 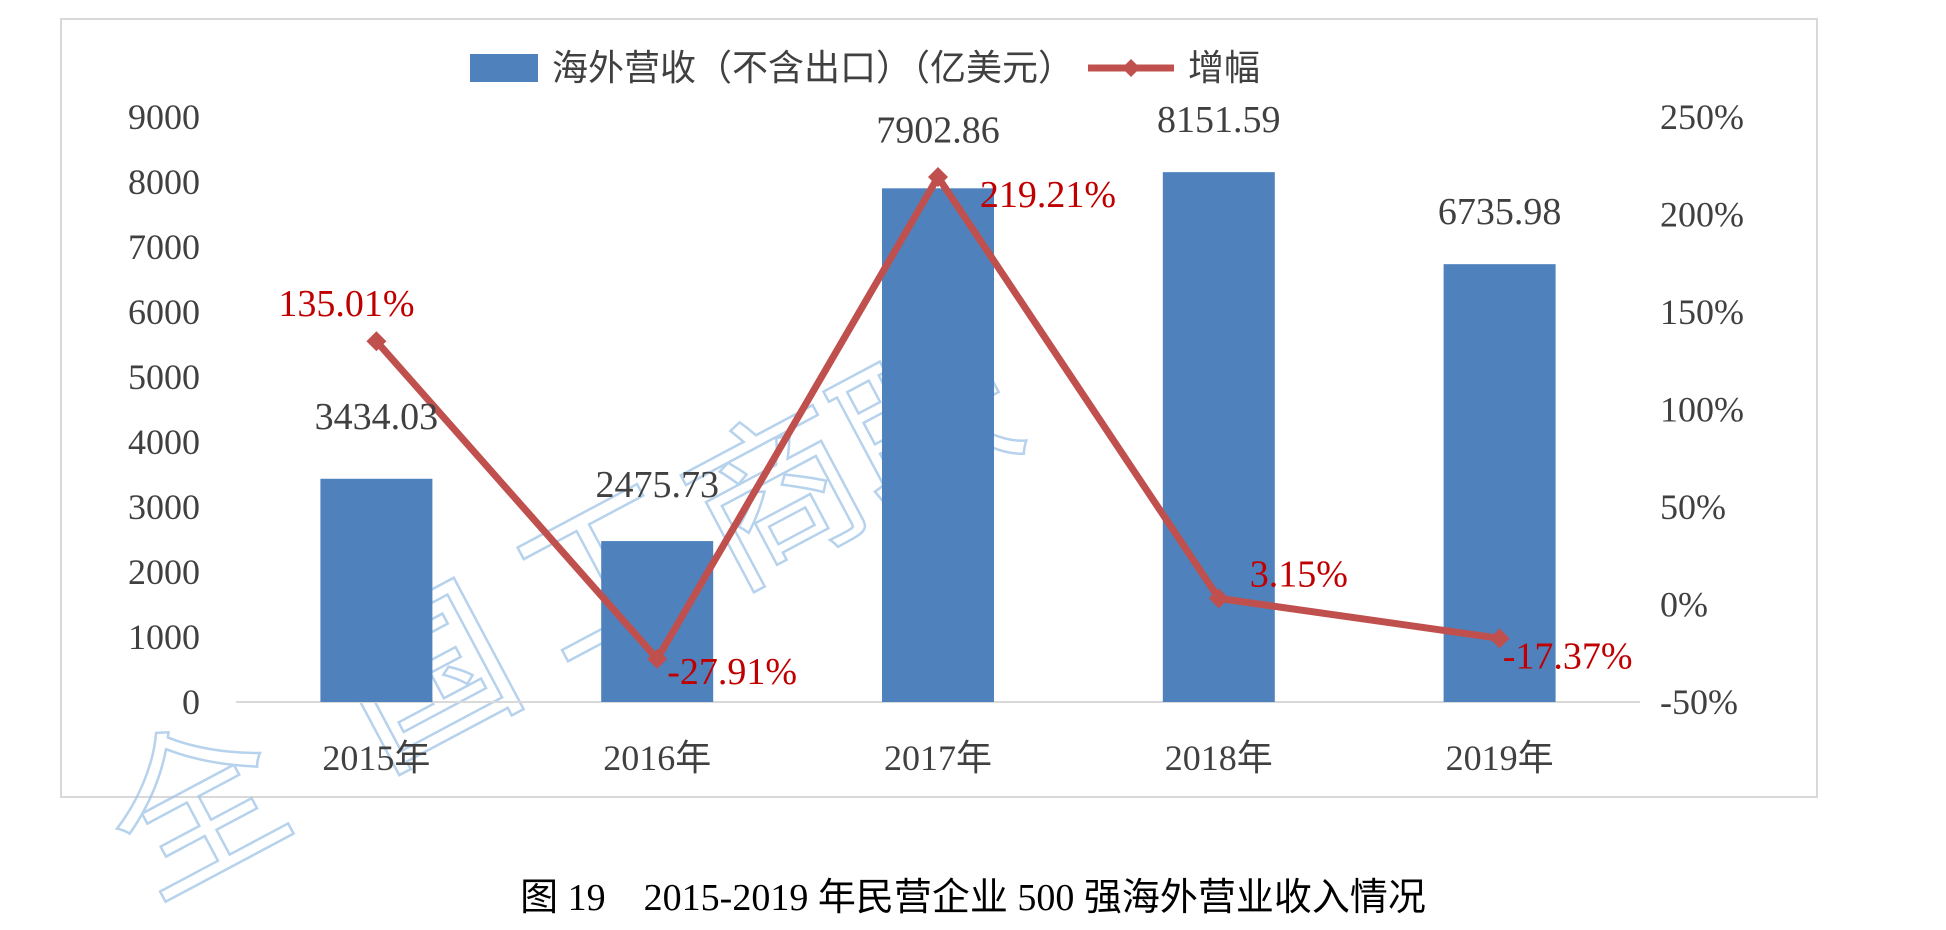 I want to click on x-axis-tick-label: 2017年, so click(x=938, y=758).